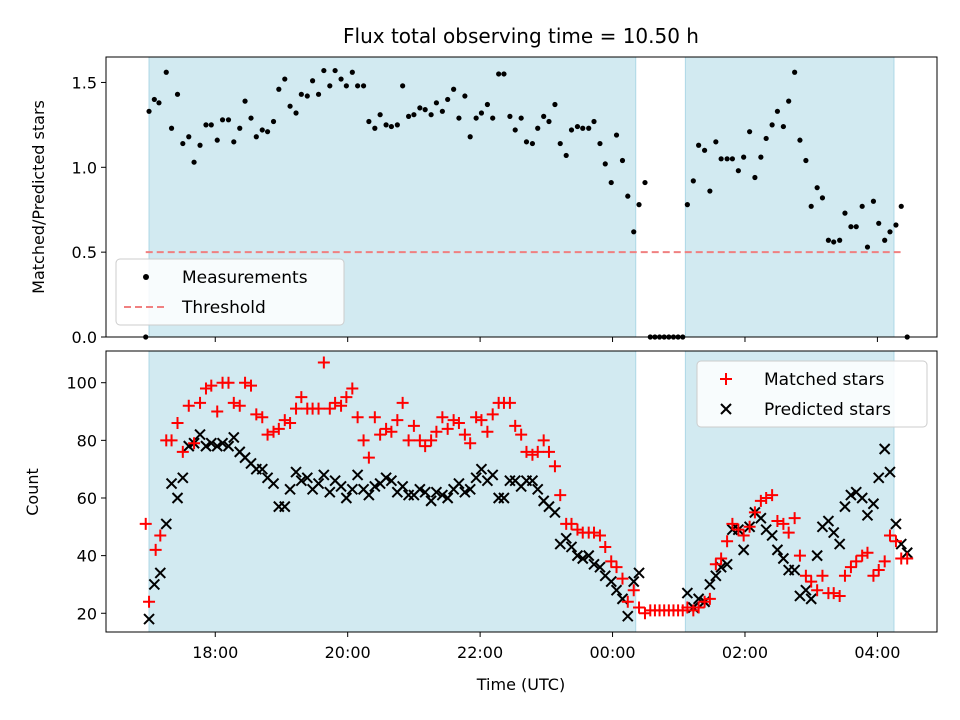 The width and height of the screenshot is (960, 720). I want to click on top-y-tick-label-1: 0.5, so click(84, 252).